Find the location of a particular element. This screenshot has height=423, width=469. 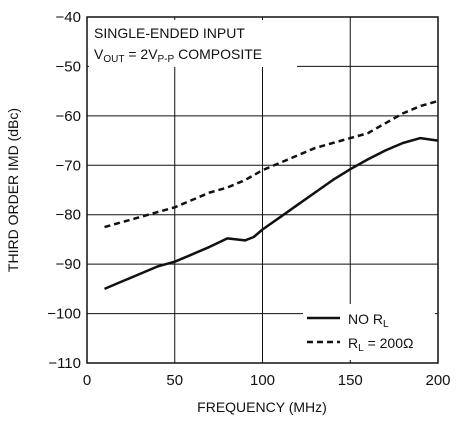

legend-label-no-rl: NO RL is located at coordinates (368, 320).